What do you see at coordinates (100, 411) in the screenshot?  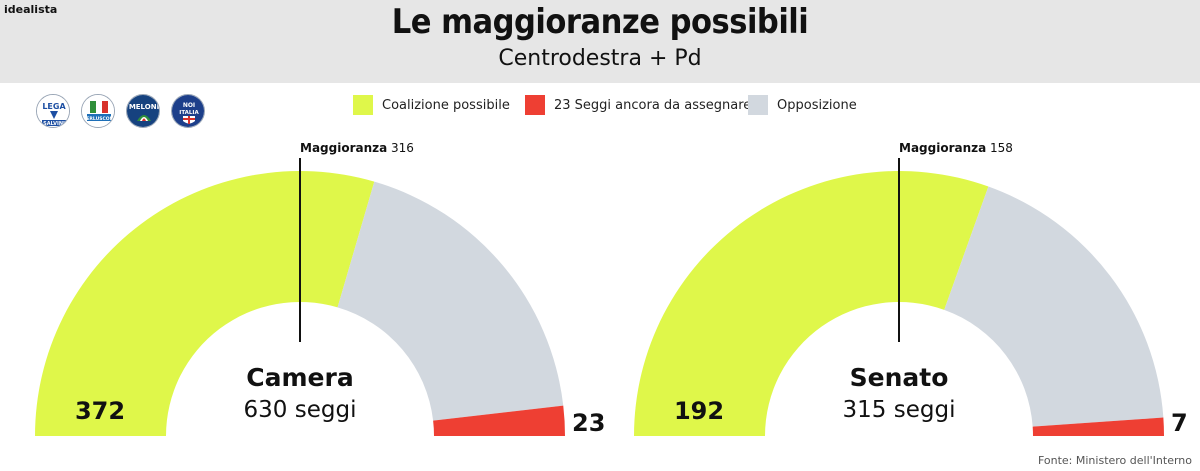 I see `camera-value-label-coalizione: 372` at bounding box center [100, 411].